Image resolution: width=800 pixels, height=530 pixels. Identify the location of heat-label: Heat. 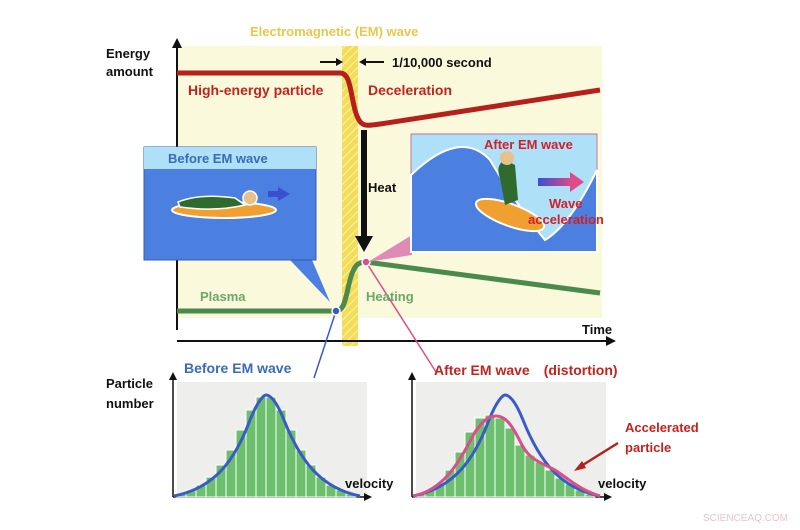
(382, 187).